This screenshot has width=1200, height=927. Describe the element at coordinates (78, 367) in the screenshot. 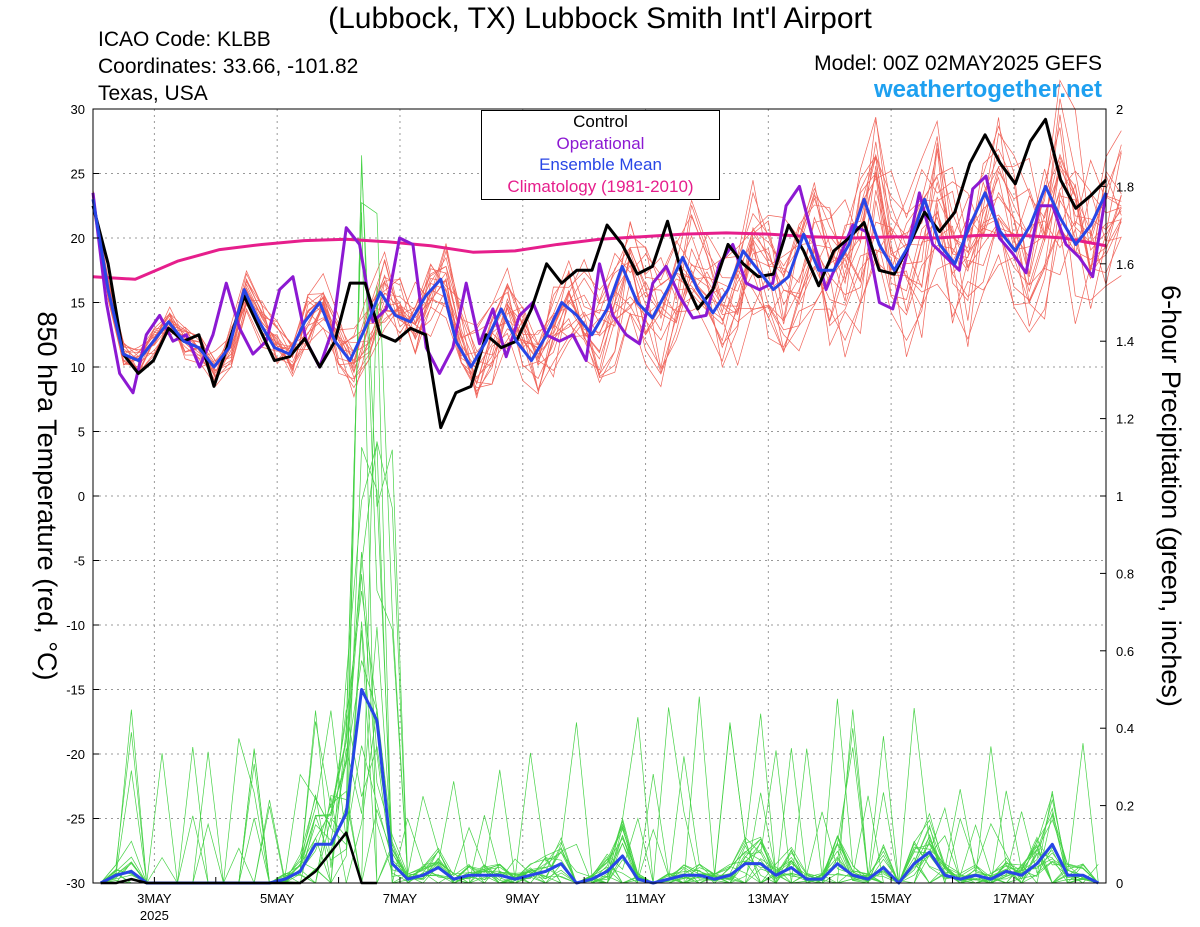

I see `y-tick-label: 10` at that location.